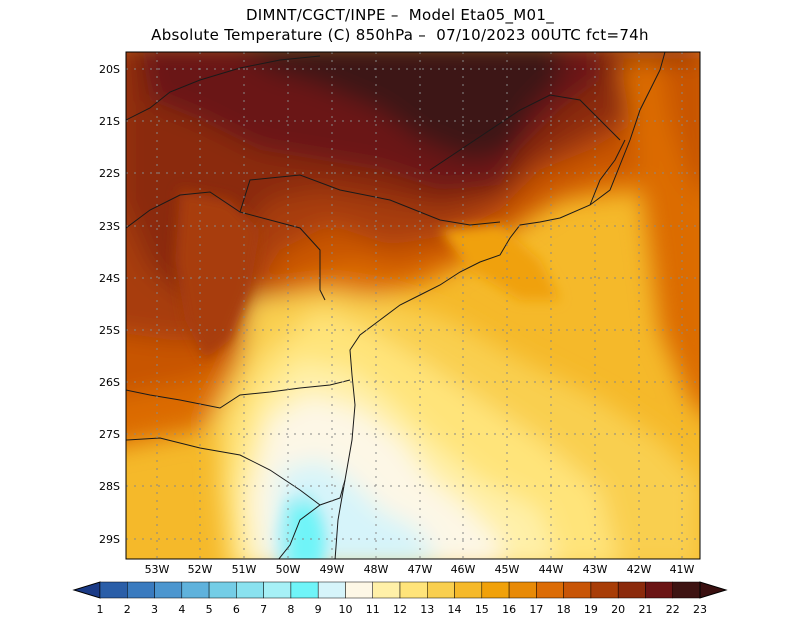 This screenshot has height=618, width=800. What do you see at coordinates (157, 569) in the screenshot?
I see `lon-tick-53w: 53W` at bounding box center [157, 569].